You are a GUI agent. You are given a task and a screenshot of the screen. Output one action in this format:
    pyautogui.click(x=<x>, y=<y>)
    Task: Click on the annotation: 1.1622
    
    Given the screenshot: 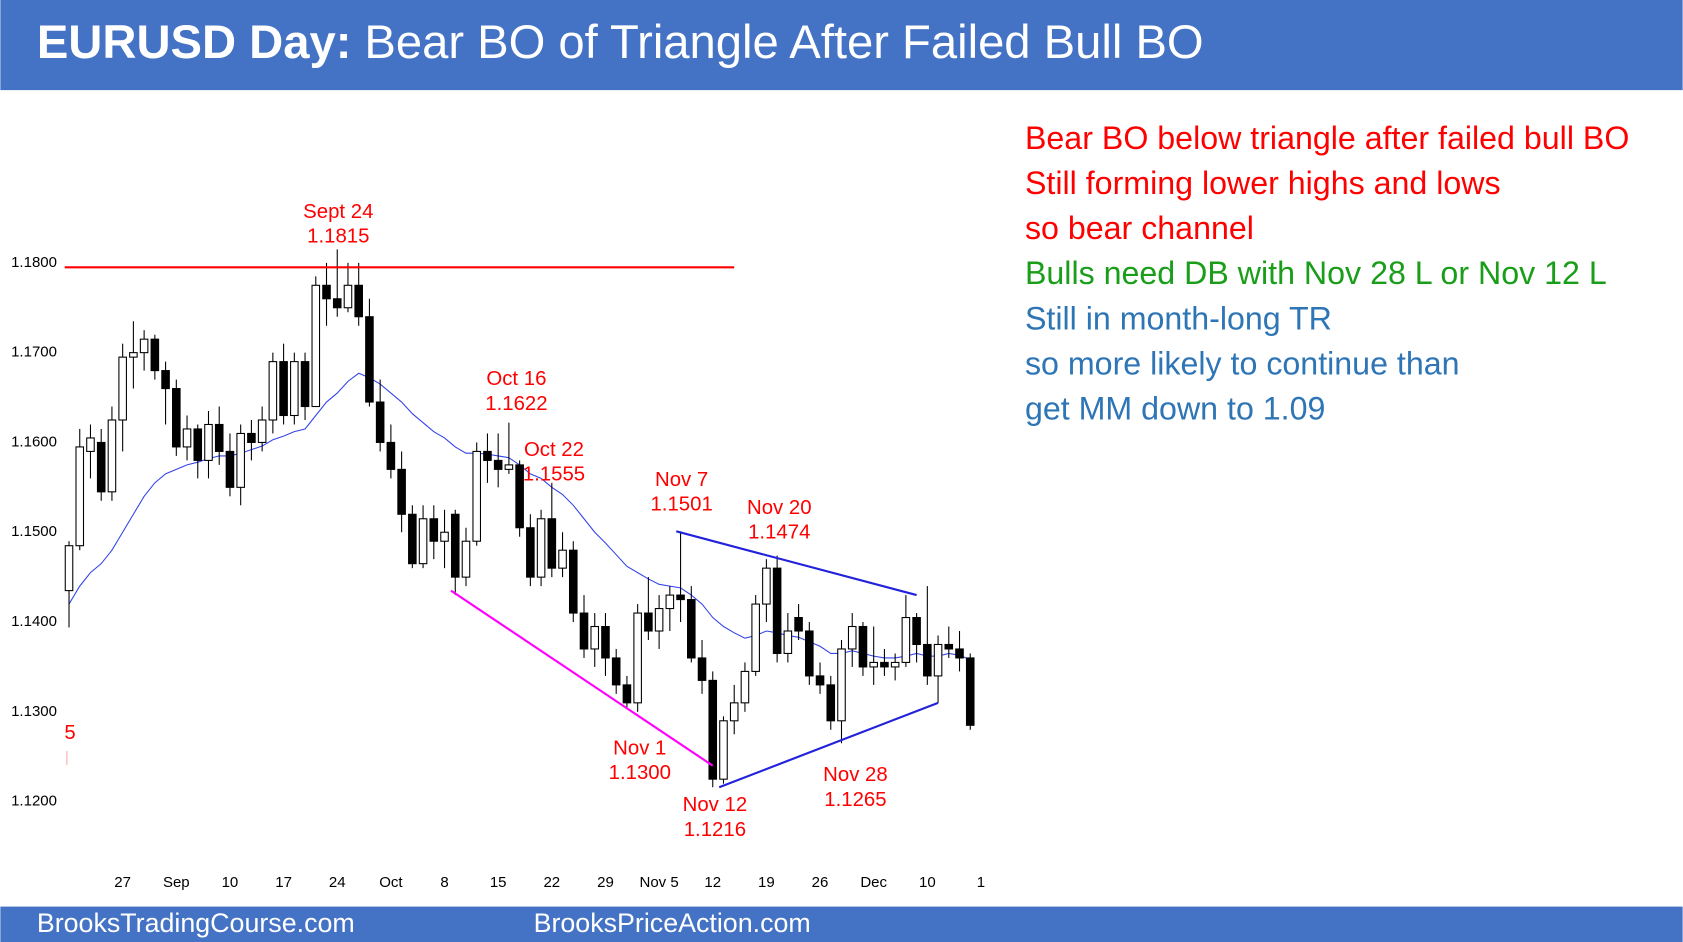 What is the action you would take?
    pyautogui.click(x=516, y=404)
    